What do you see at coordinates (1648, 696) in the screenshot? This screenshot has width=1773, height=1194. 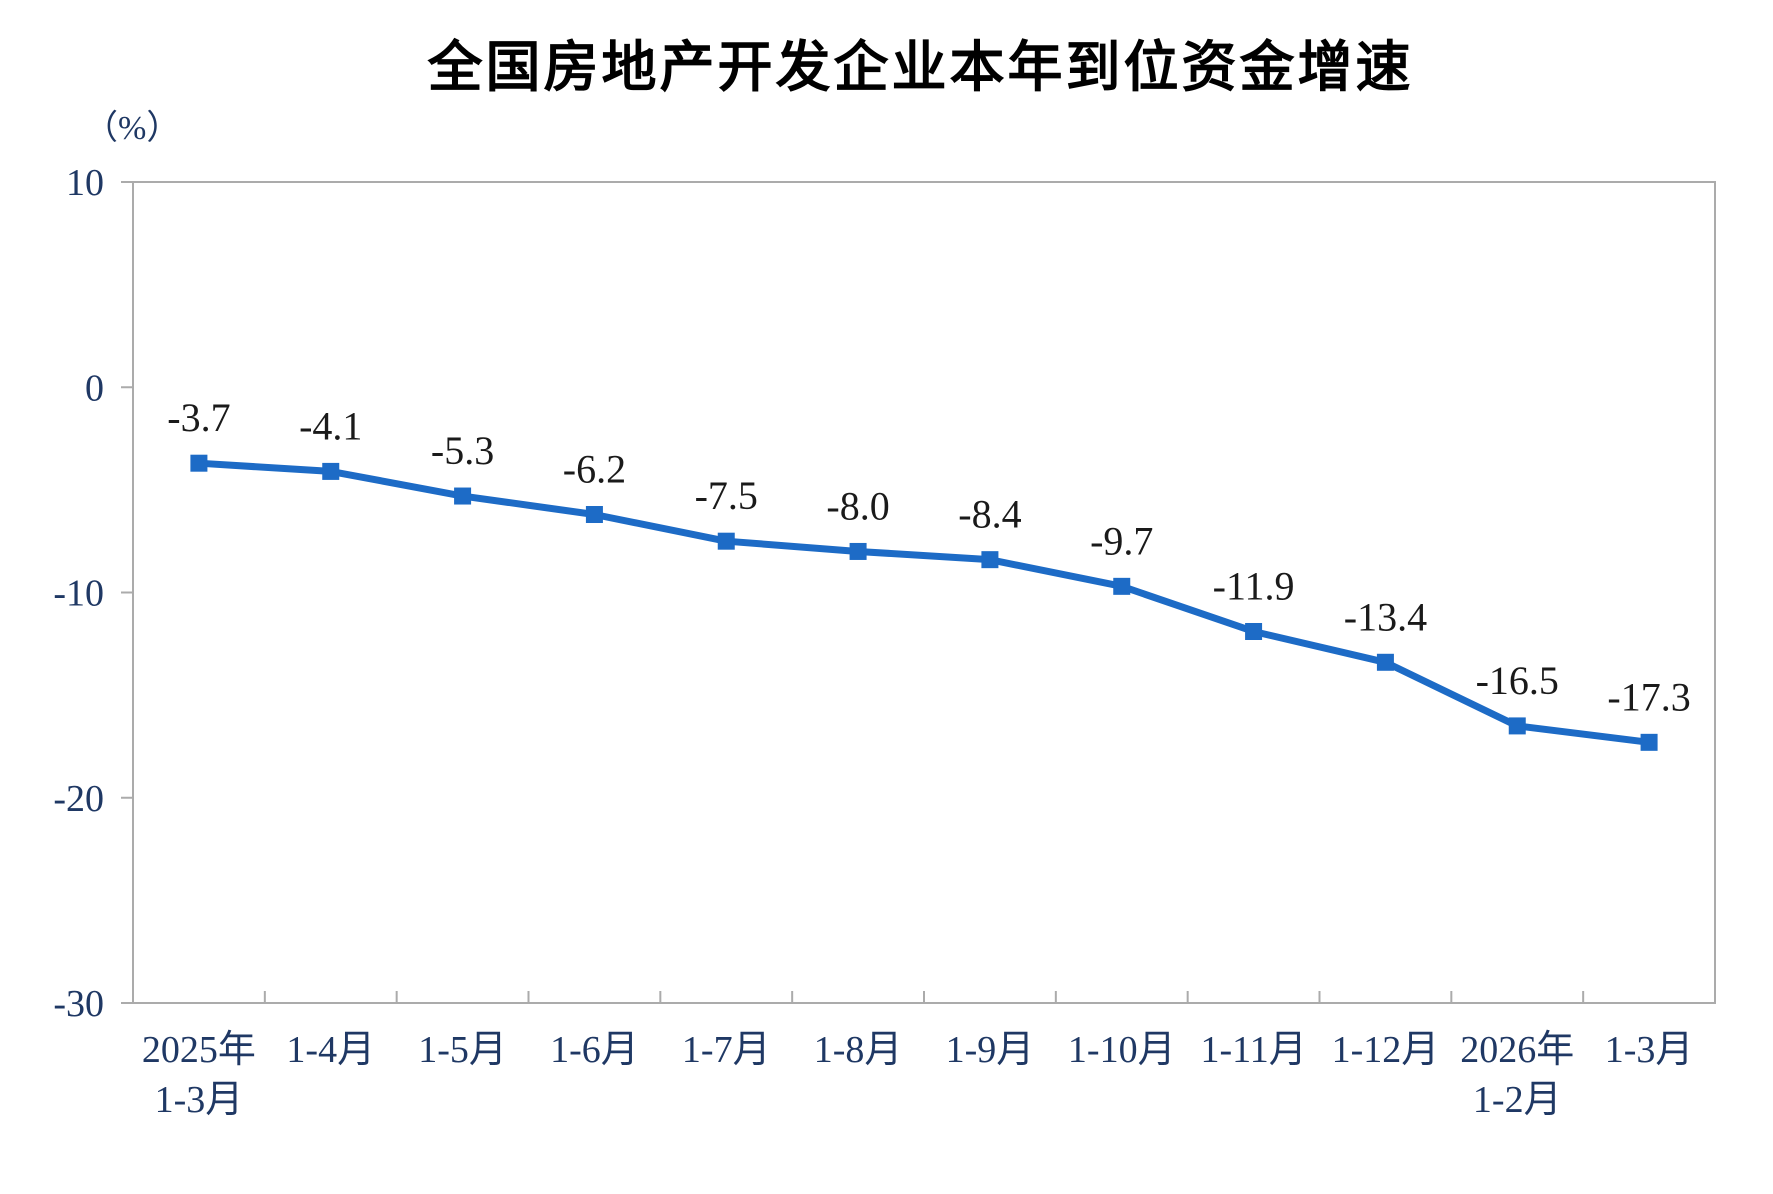 I see `data-point-label: -17.3` at bounding box center [1648, 696].